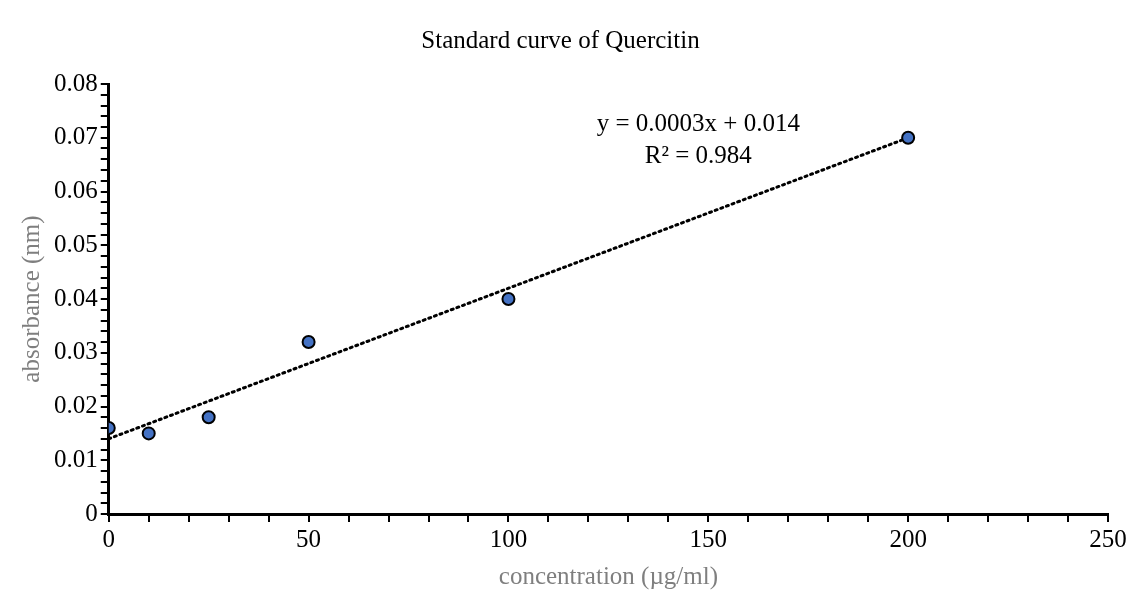 Image resolution: width=1141 pixels, height=609 pixels. Describe the element at coordinates (76, 351) in the screenshot. I see `y-tick-label: 0.03` at that location.